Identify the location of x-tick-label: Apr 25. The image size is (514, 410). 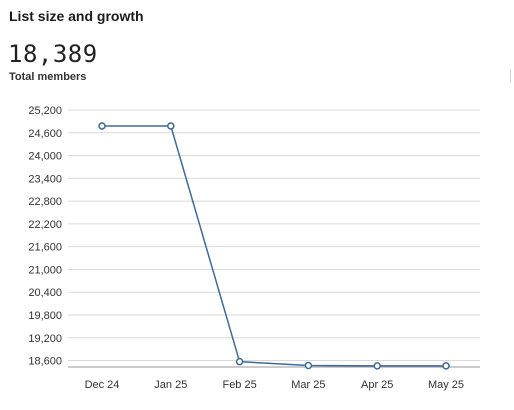
(377, 385).